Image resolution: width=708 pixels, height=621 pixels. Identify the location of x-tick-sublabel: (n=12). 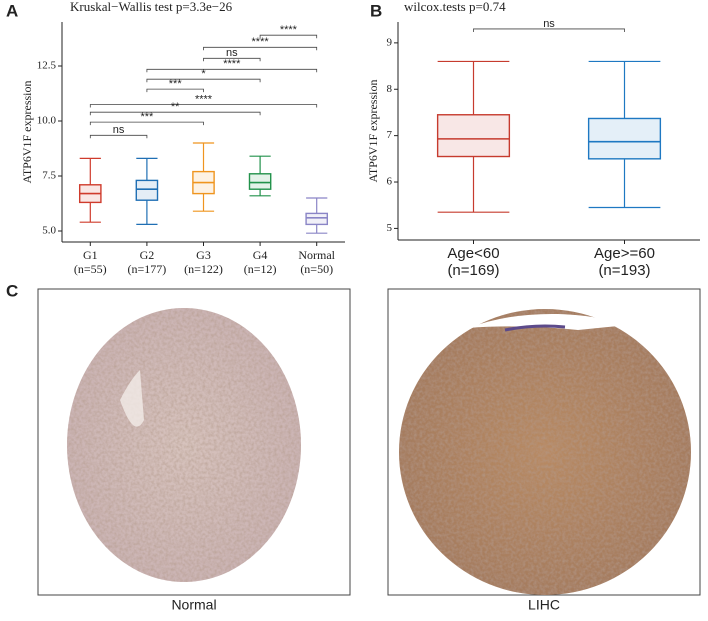
(260, 269).